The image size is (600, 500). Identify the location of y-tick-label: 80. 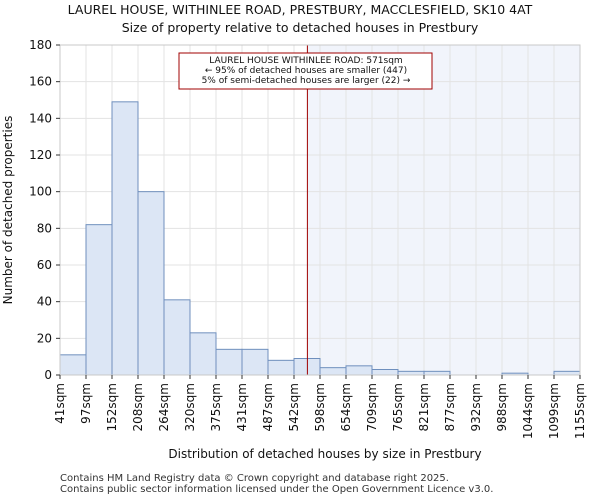
(44, 228).